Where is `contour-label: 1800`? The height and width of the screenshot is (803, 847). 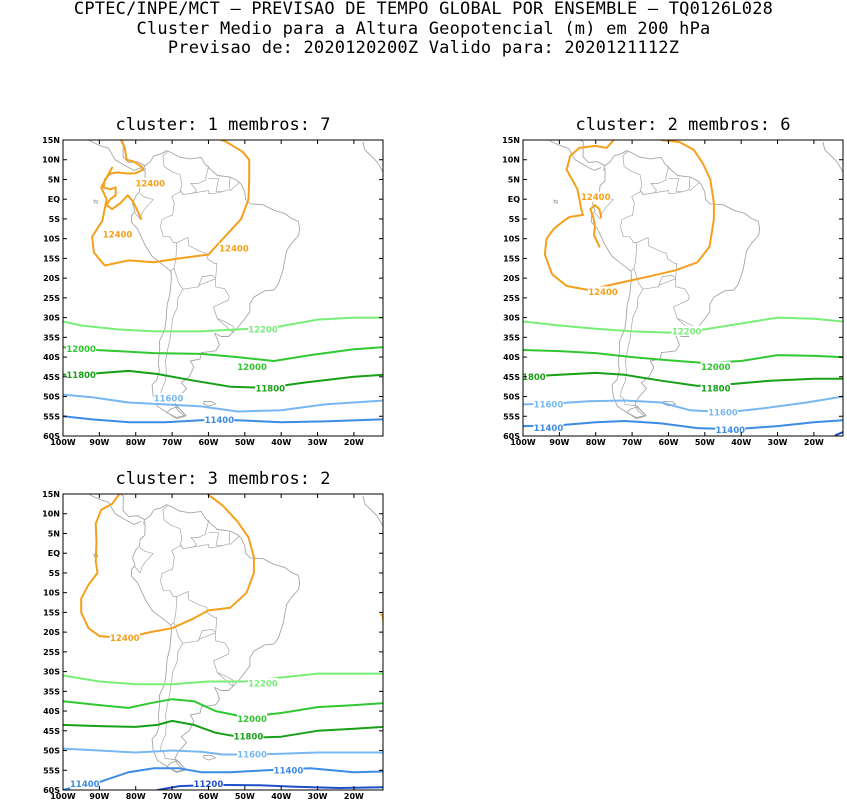
contour-label: 1800 is located at coordinates (534, 378).